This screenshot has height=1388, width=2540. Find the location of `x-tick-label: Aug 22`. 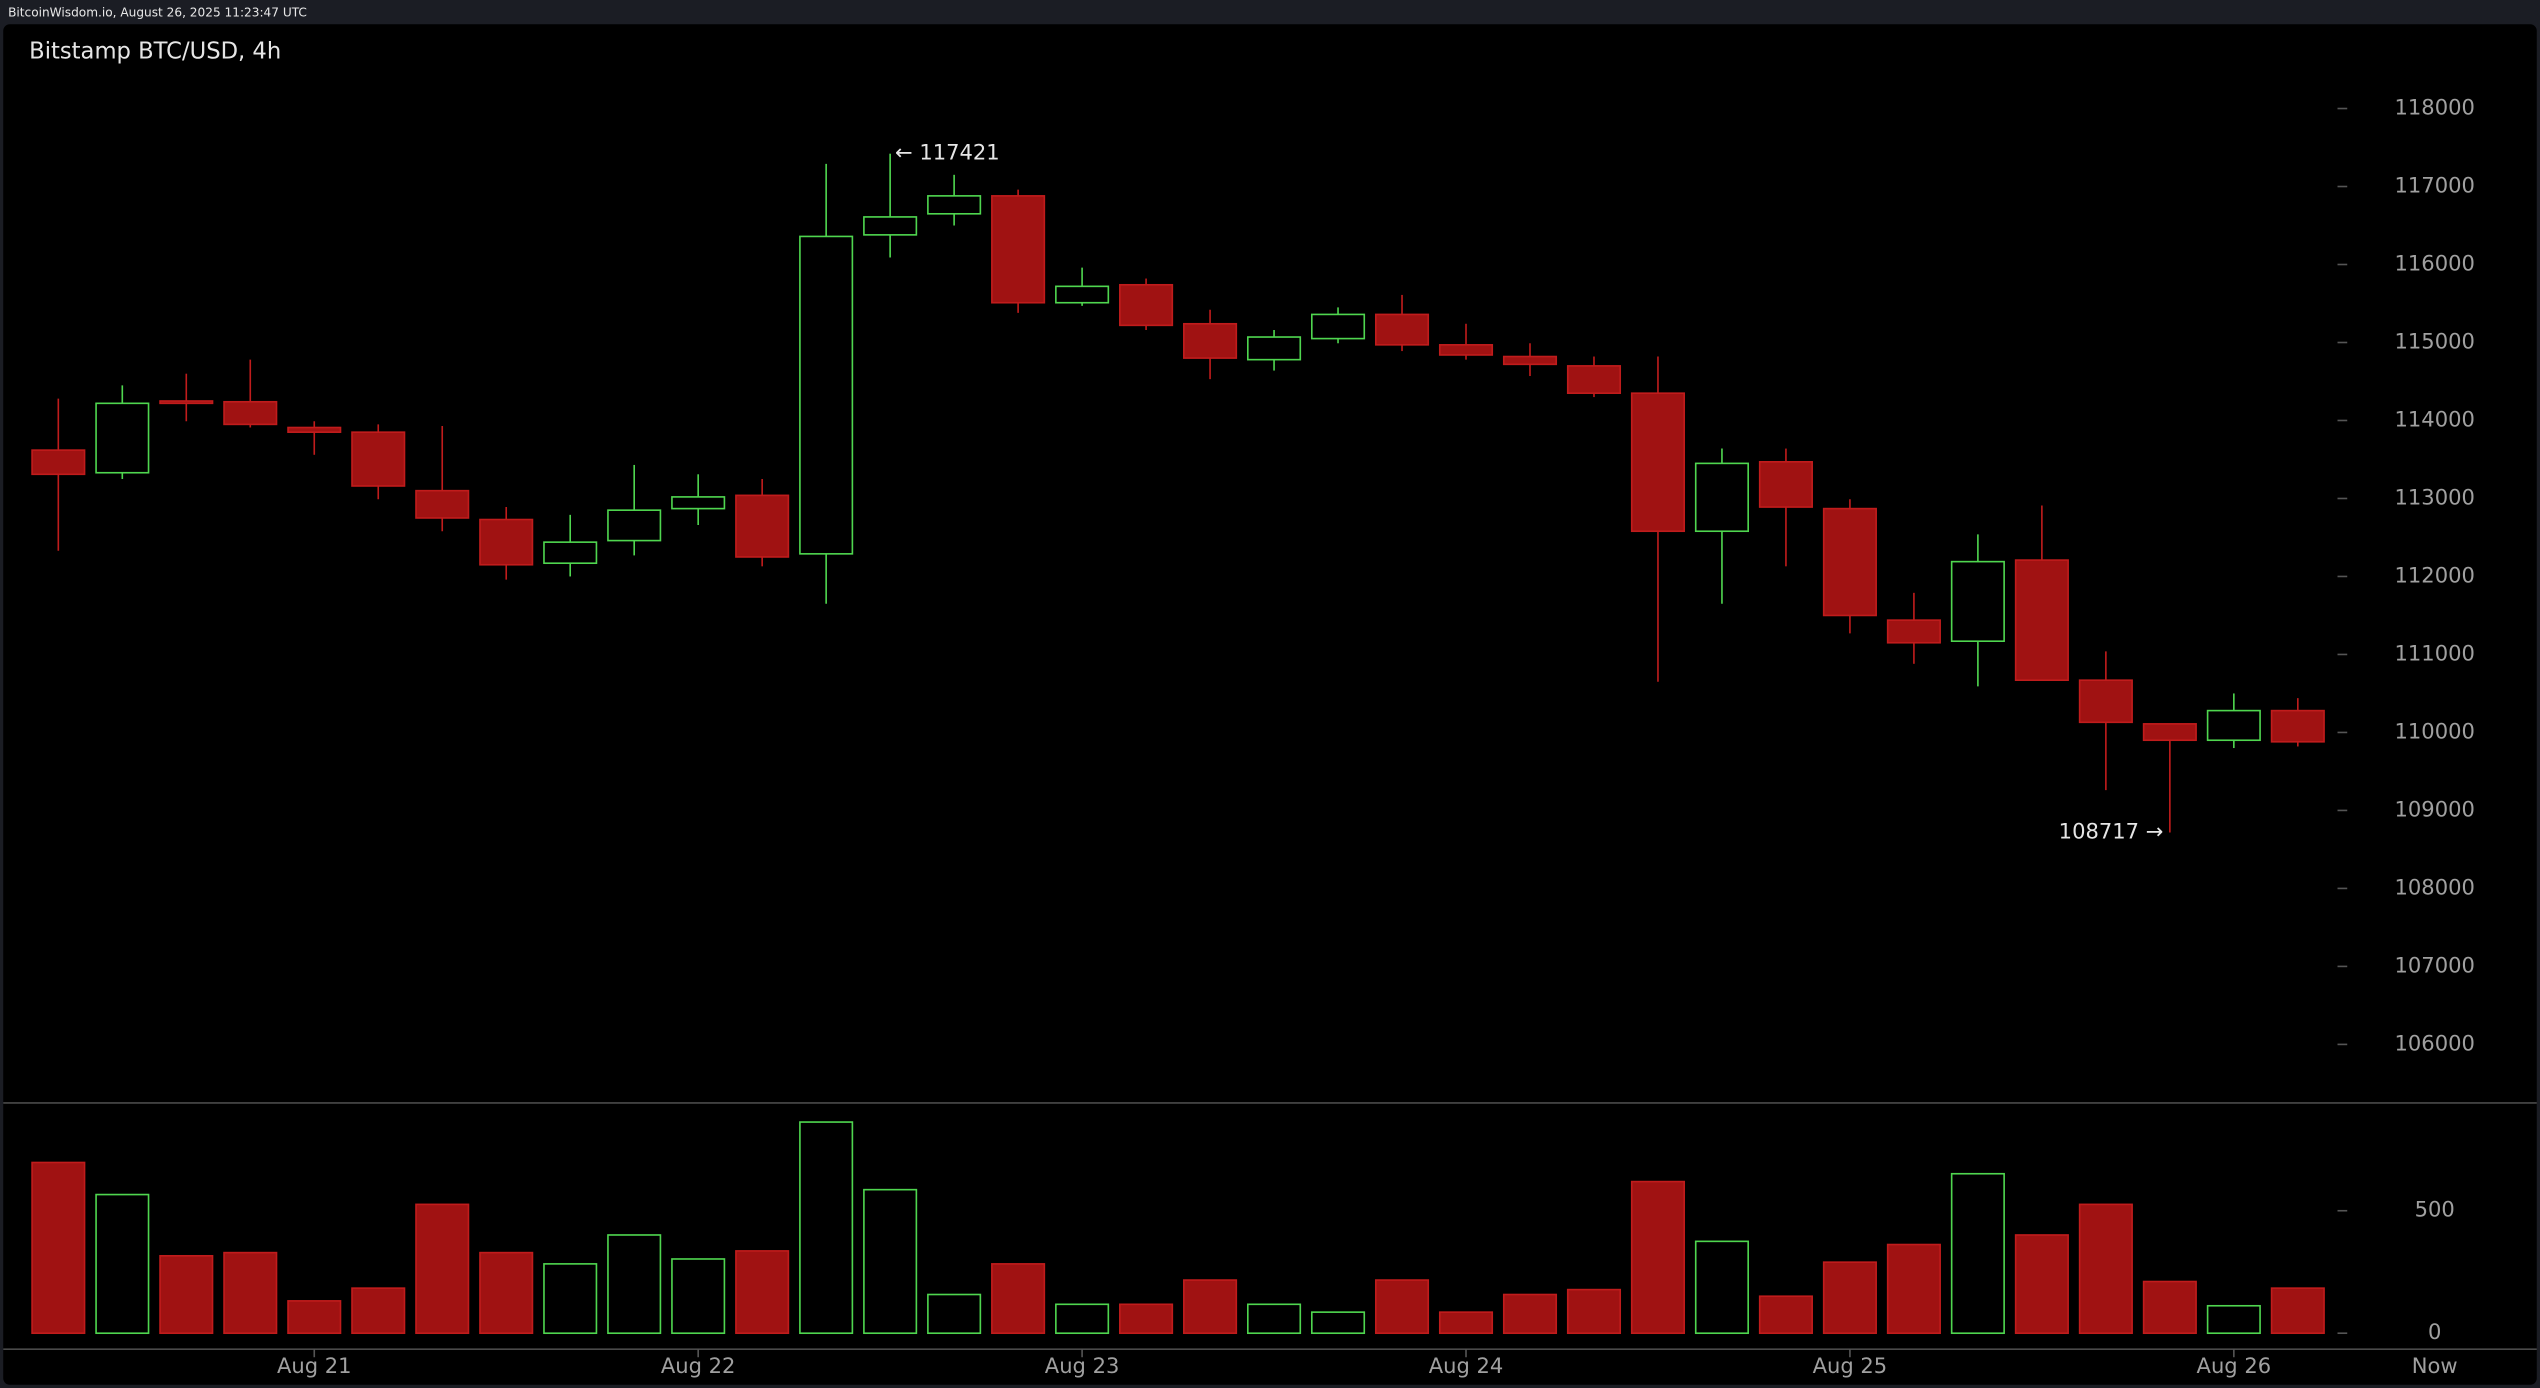

x-tick-label: Aug 22 is located at coordinates (698, 1365).